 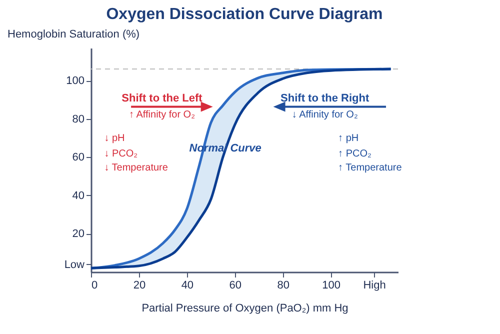 What do you see at coordinates (75, 81) in the screenshot?
I see `y-tick-label: 100` at bounding box center [75, 81].